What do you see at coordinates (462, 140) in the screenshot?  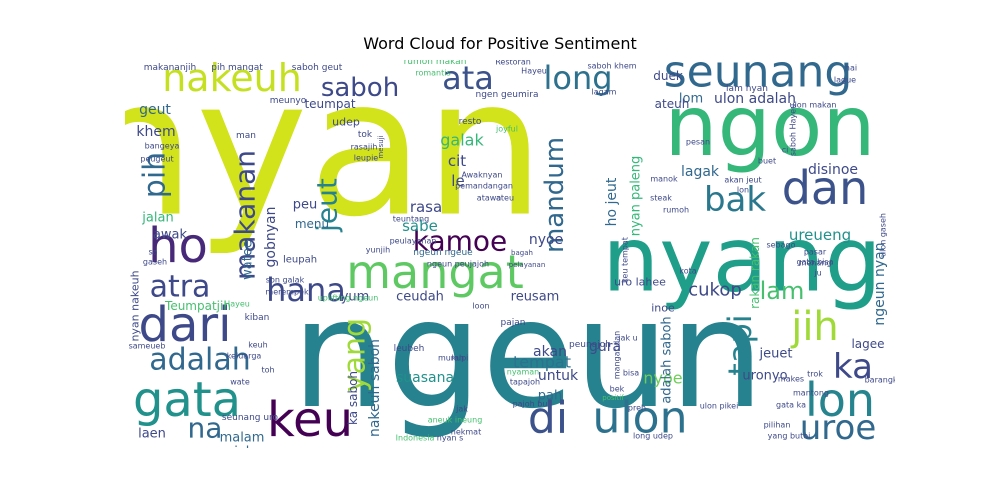 I see `cloud-word: galak` at bounding box center [462, 140].